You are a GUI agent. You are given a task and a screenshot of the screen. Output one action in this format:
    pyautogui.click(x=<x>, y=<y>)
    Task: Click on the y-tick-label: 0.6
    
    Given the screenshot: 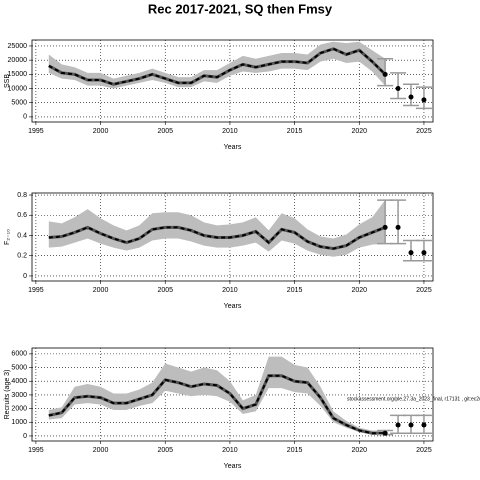 What is the action you would take?
    pyautogui.click(x=22, y=215)
    